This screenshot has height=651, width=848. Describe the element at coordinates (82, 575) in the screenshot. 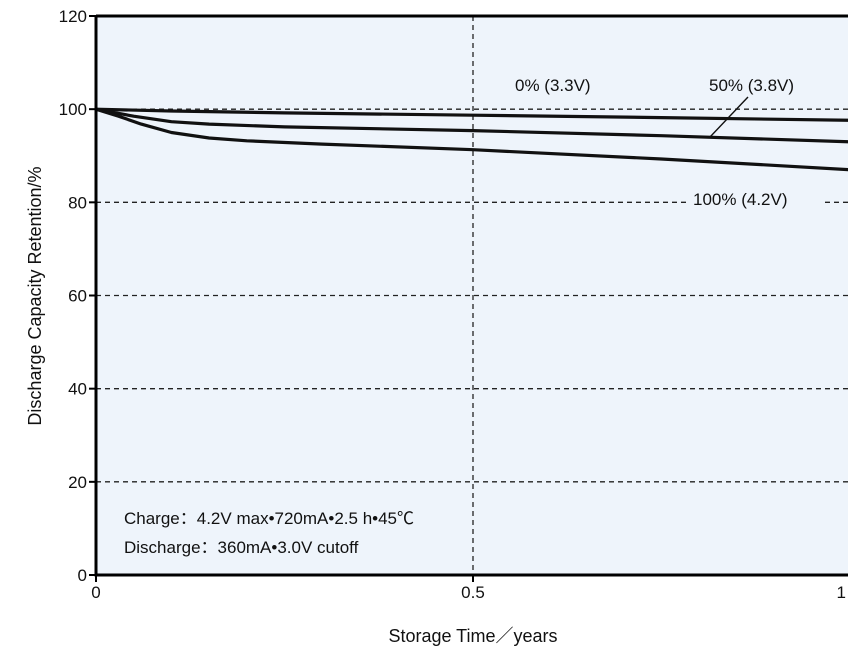

I see `y-tick-label-0: 0` at that location.